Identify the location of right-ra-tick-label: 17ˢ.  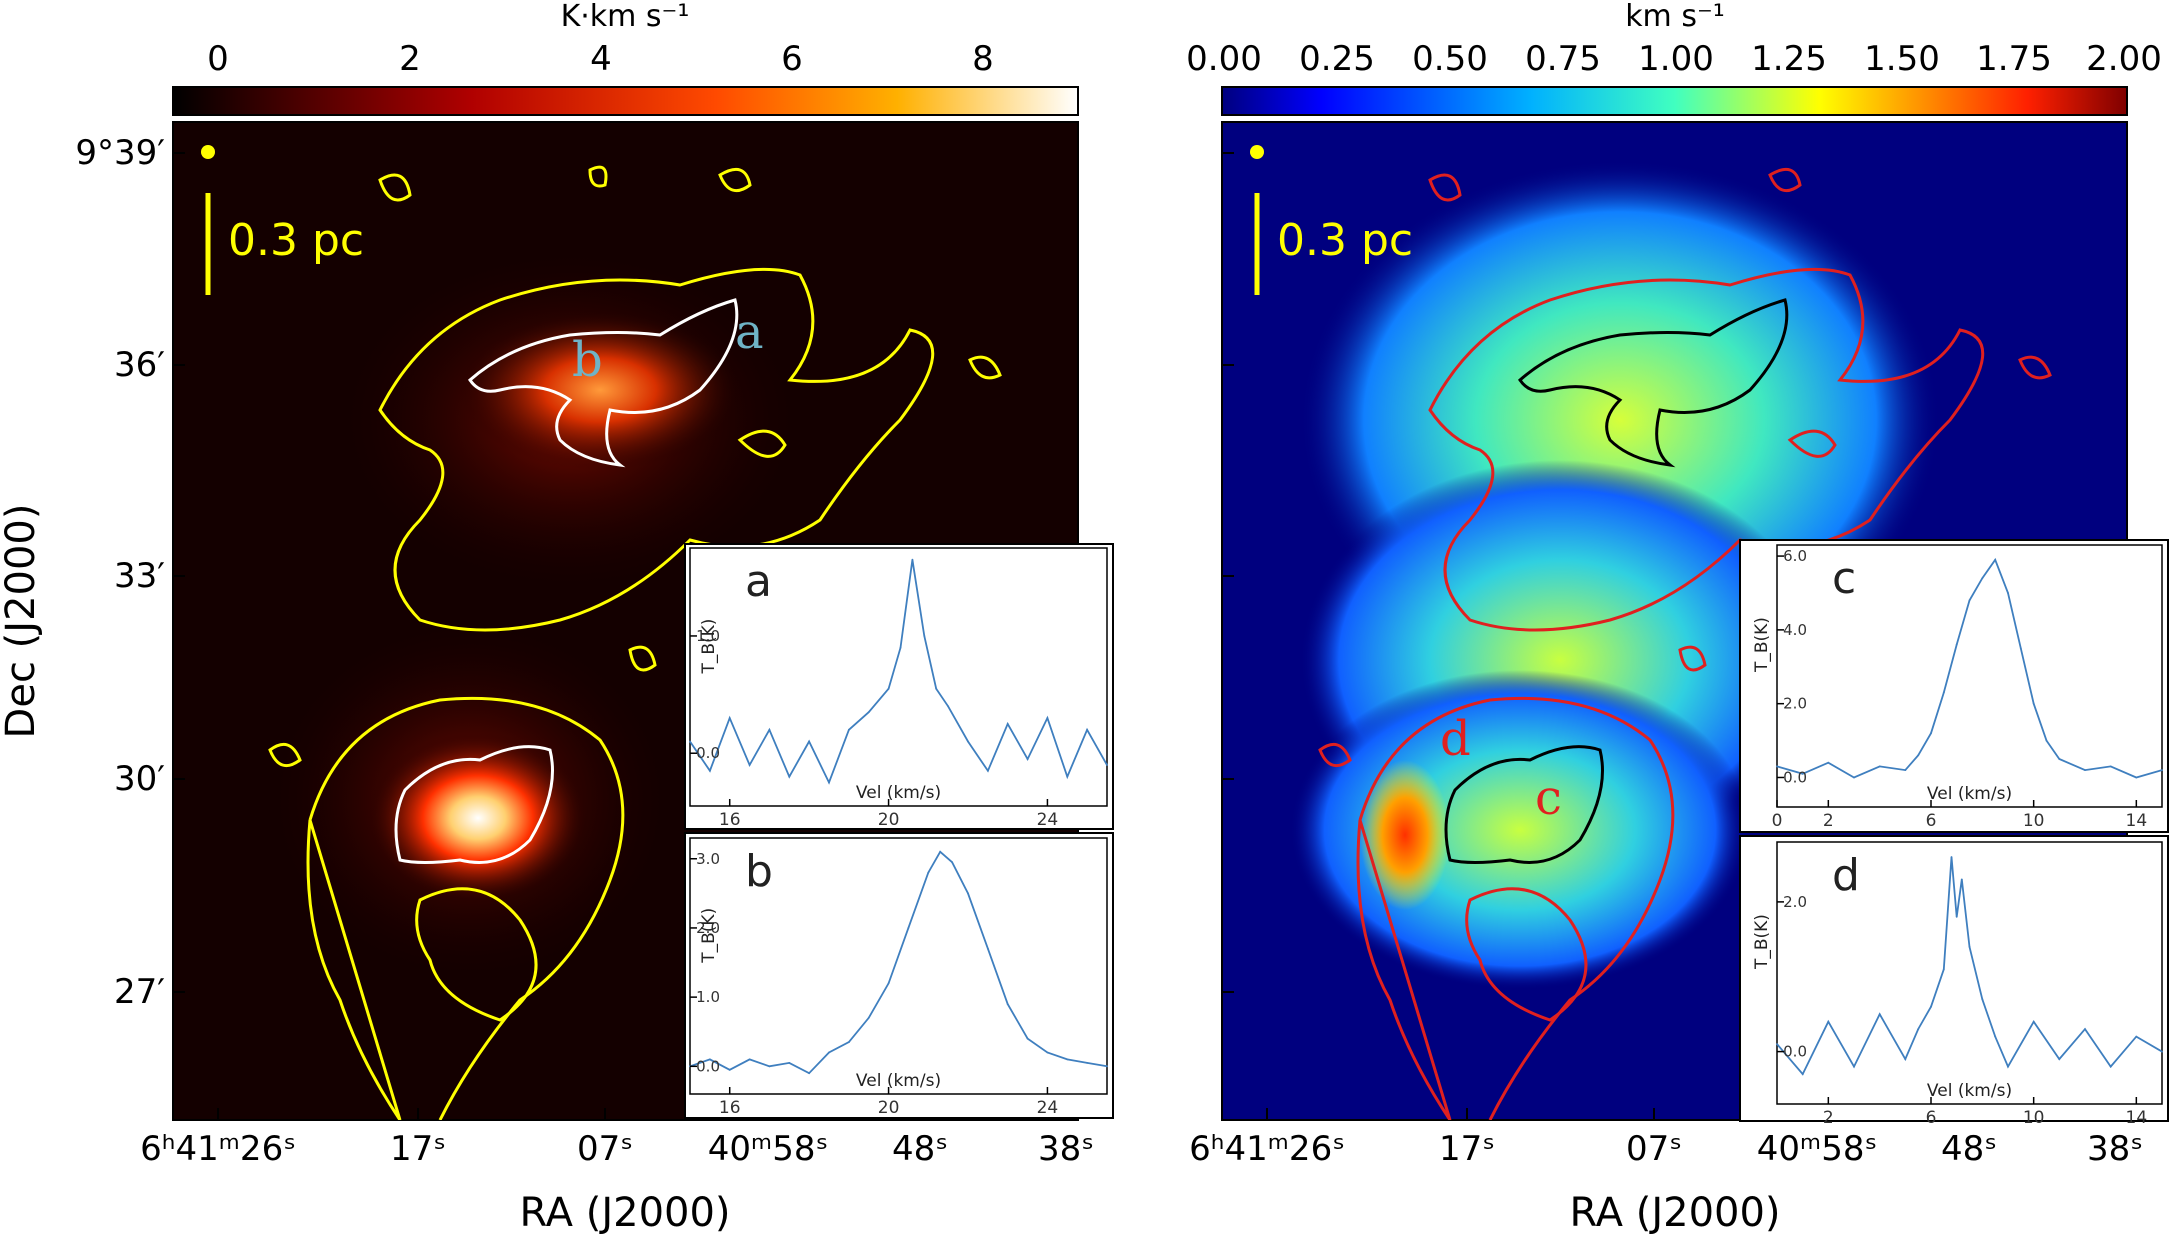
(1467, 1149).